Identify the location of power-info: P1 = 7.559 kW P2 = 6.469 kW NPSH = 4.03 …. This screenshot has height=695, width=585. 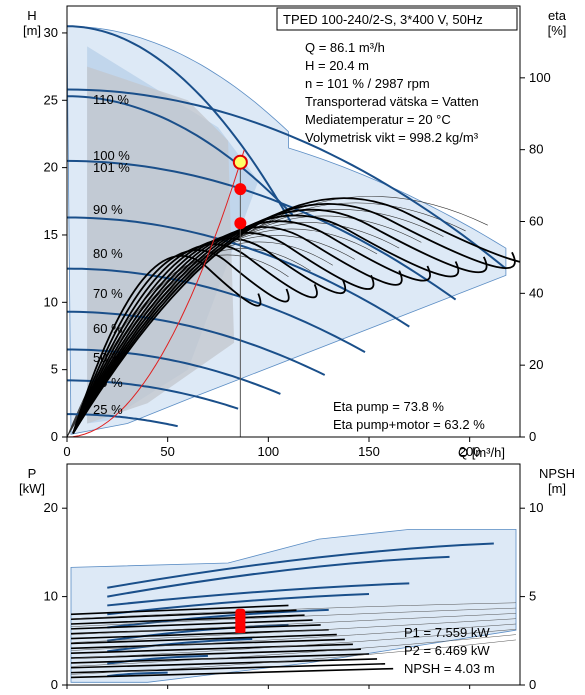
(449, 650).